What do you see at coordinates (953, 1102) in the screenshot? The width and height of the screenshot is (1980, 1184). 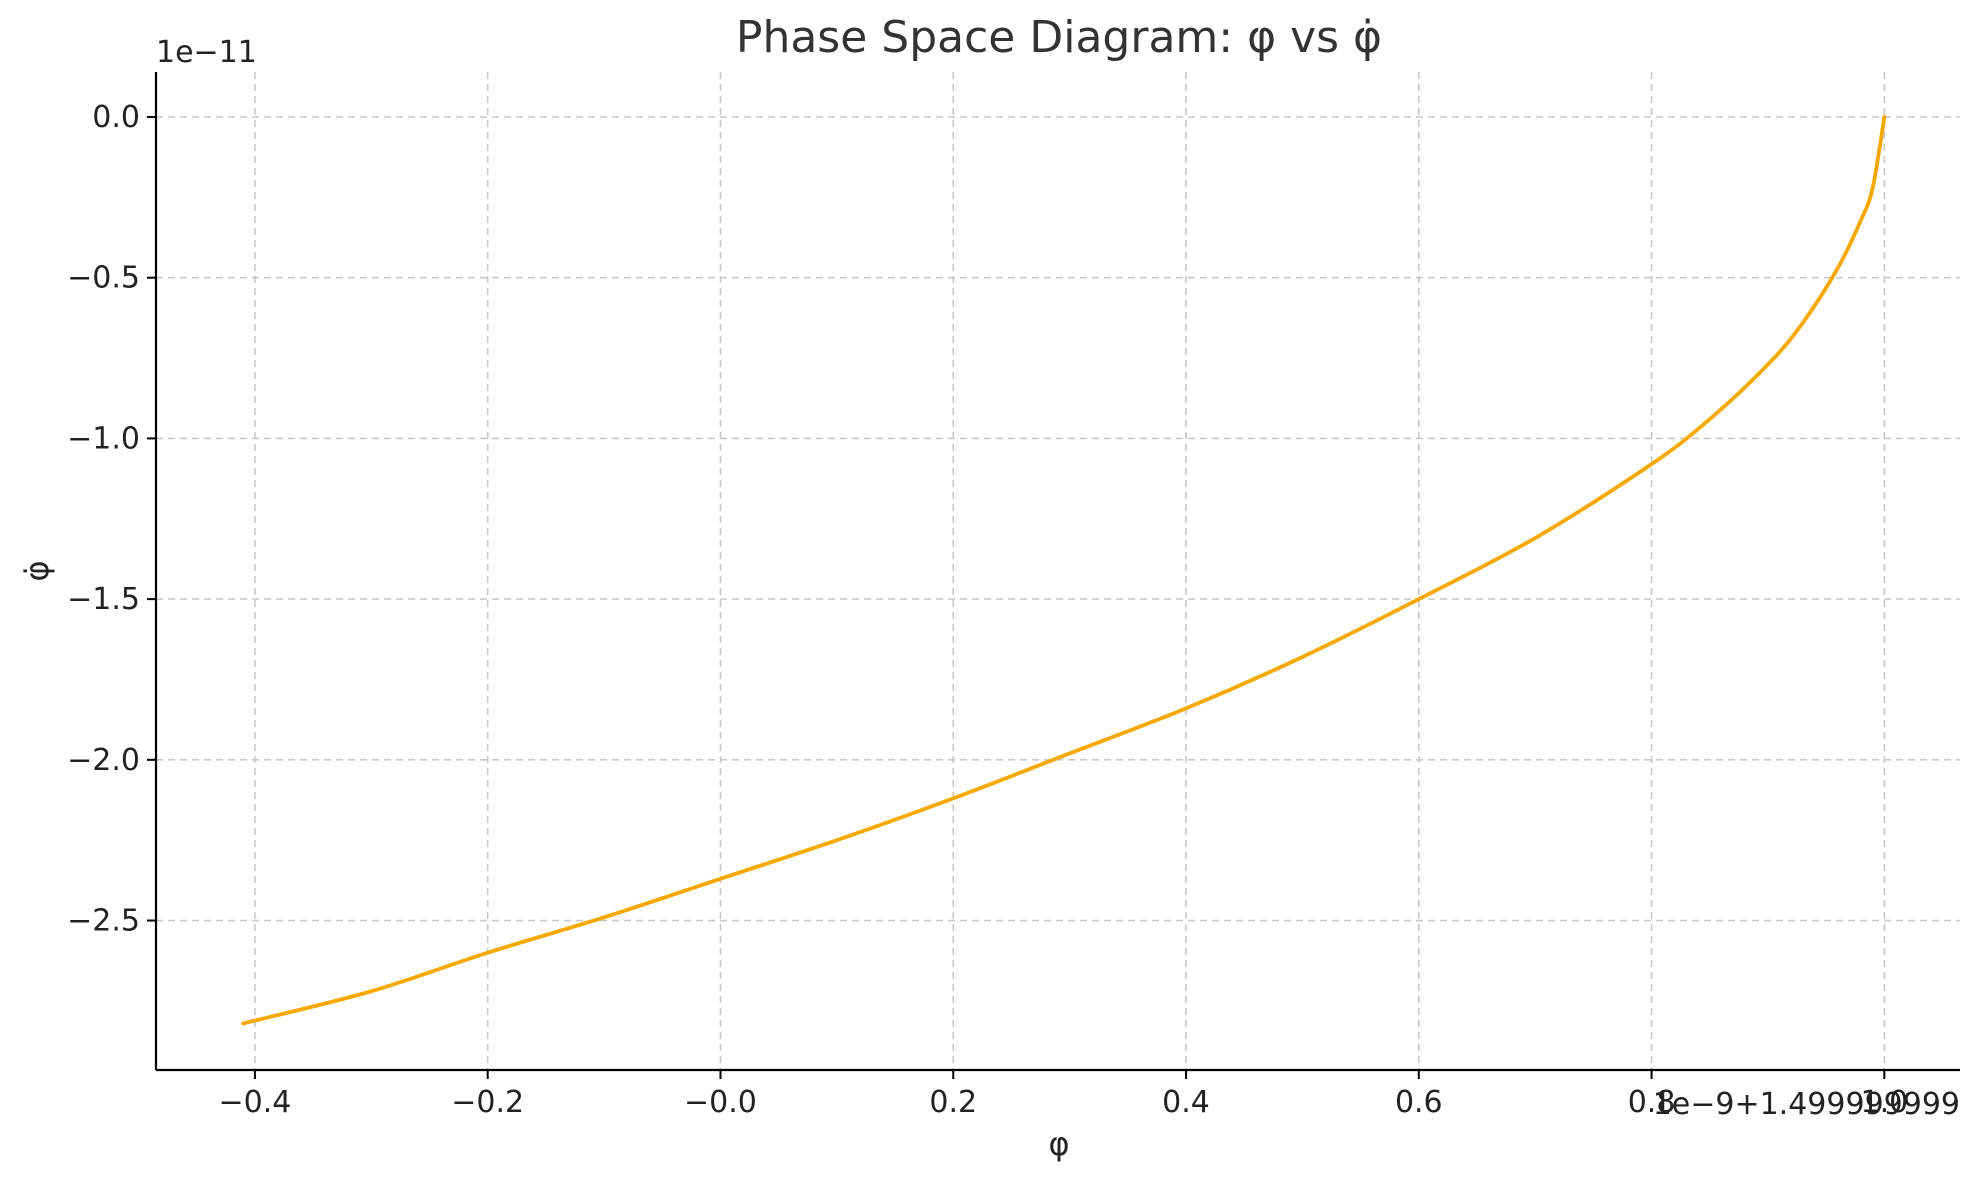 I see `x-tick-label-3: 0.2` at bounding box center [953, 1102].